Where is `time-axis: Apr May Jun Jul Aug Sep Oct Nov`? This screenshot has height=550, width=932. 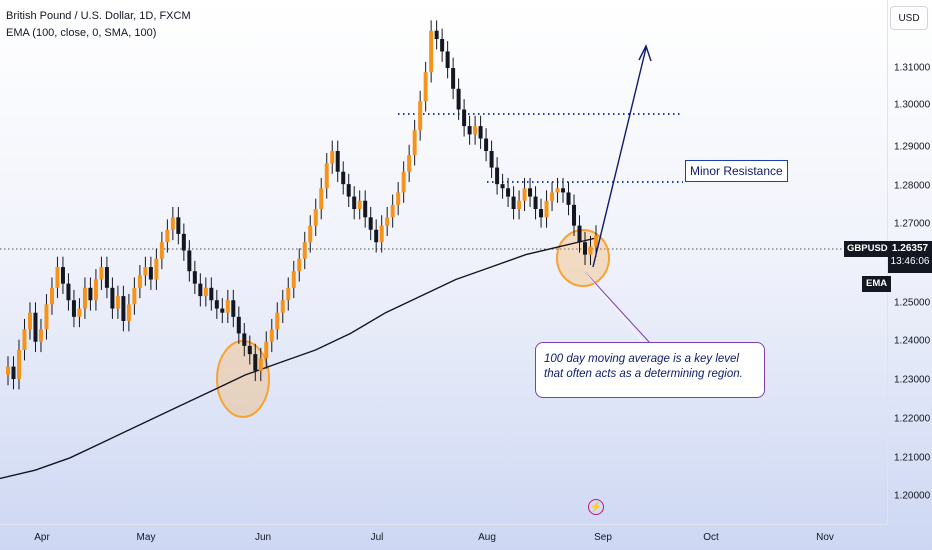
time-axis: Apr May Jun Jul Aug Sep Oct Nov is located at coordinates (443, 537).